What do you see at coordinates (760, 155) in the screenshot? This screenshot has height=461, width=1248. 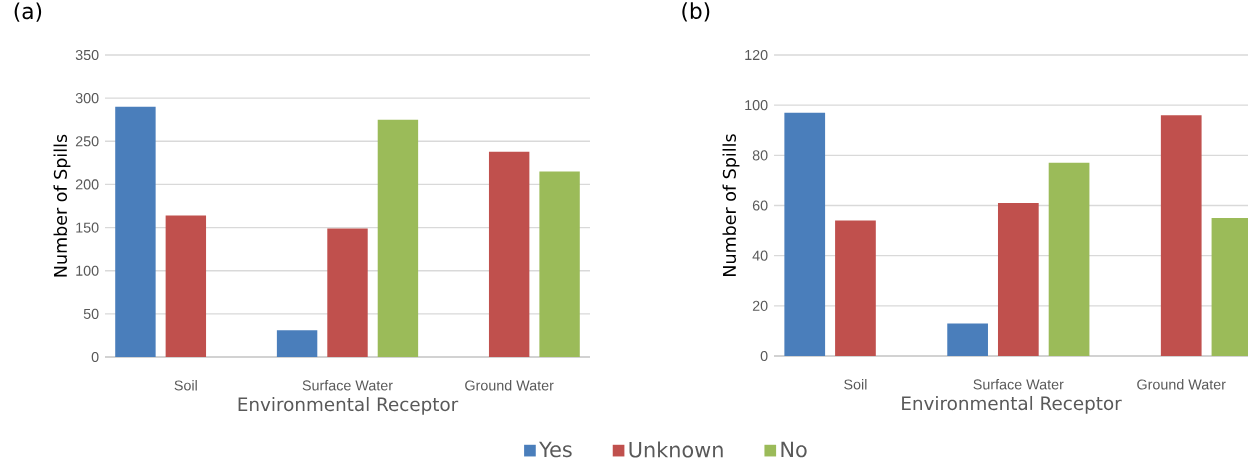 I see `y-tick-label: 80` at bounding box center [760, 155].